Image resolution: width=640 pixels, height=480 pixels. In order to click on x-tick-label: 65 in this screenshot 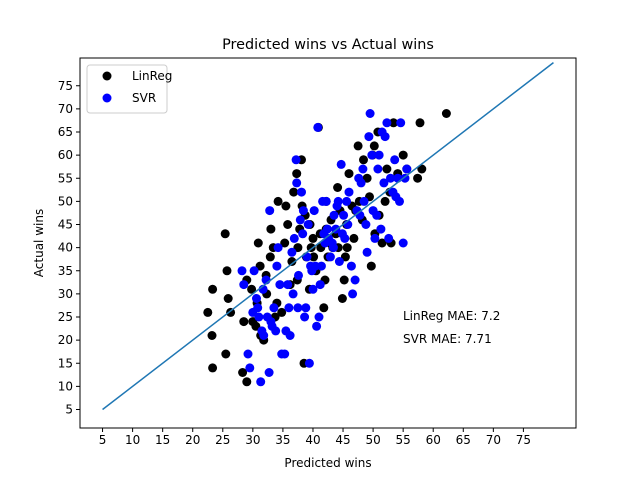, I will do `click(463, 440)`.